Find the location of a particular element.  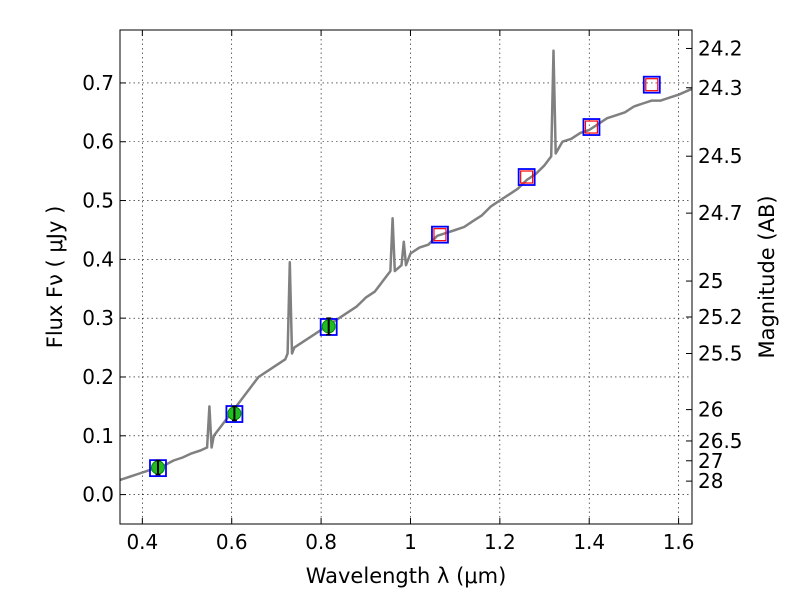

y2-tick-label: 25.5 is located at coordinates (720, 354).